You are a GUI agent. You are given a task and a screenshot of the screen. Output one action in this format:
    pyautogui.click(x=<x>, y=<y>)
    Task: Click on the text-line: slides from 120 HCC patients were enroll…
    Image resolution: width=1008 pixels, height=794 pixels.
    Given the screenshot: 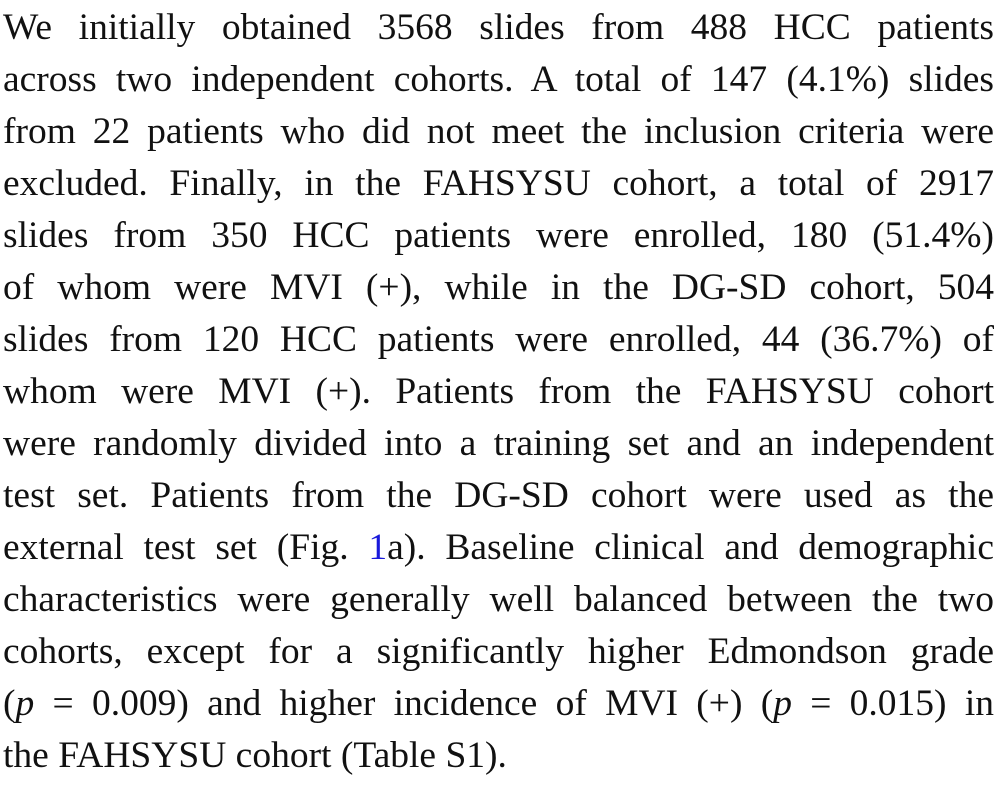 What is the action you would take?
    pyautogui.click(x=498, y=339)
    